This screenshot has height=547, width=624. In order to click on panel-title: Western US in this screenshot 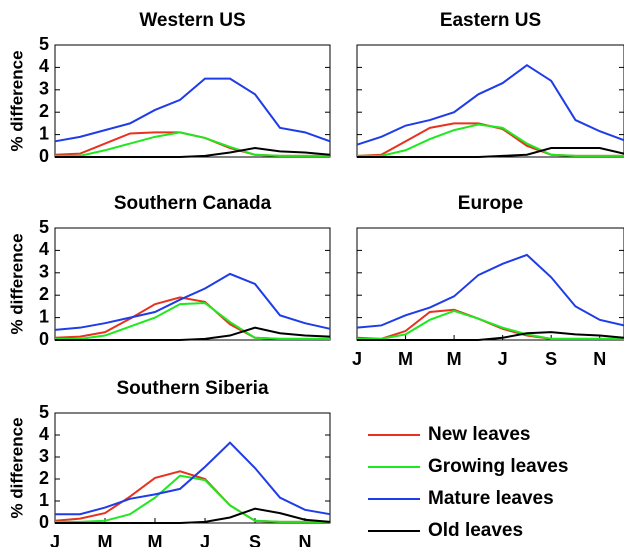, I will do `click(192, 20)`.